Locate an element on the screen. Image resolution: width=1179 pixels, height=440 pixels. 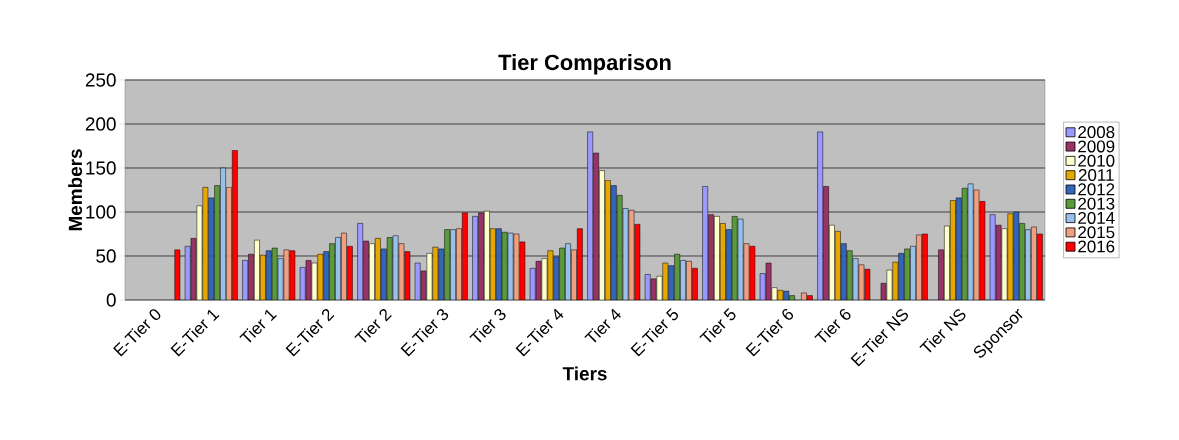
legend-label: 2015 is located at coordinates (1096, 232).